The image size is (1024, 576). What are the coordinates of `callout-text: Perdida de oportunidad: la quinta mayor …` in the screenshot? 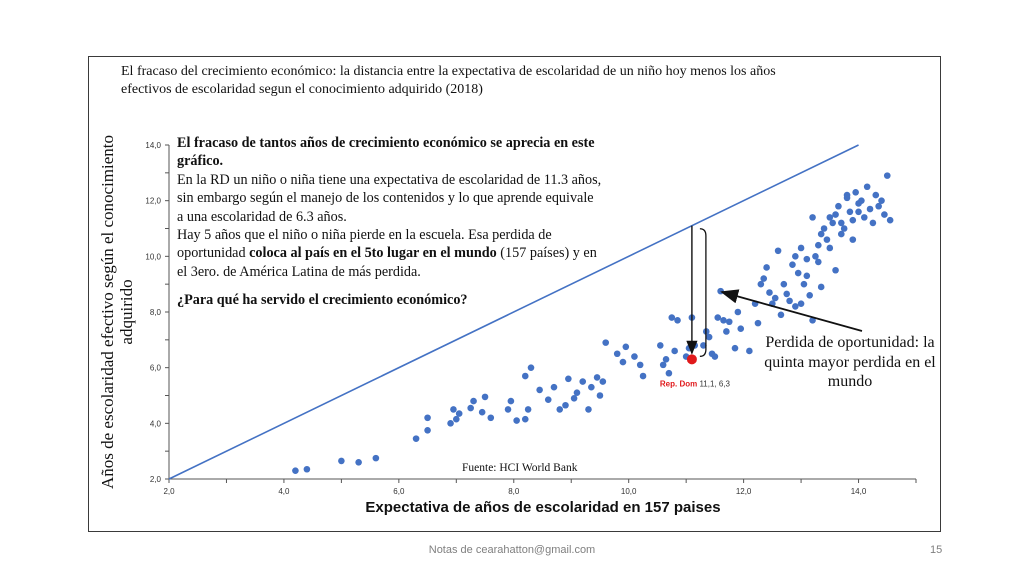 It's located at (850, 362).